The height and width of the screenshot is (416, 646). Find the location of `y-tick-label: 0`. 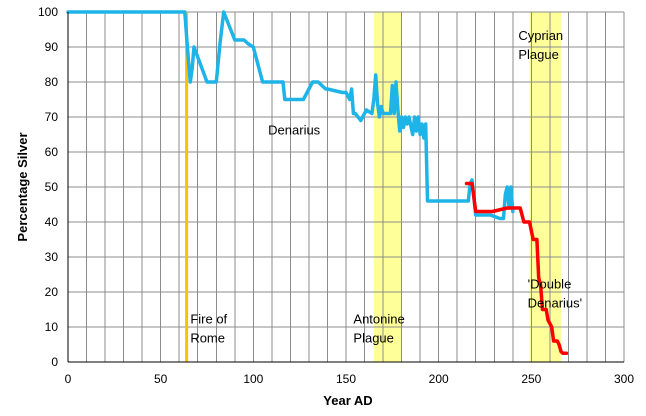

y-tick-label: 0 is located at coordinates (54, 362).